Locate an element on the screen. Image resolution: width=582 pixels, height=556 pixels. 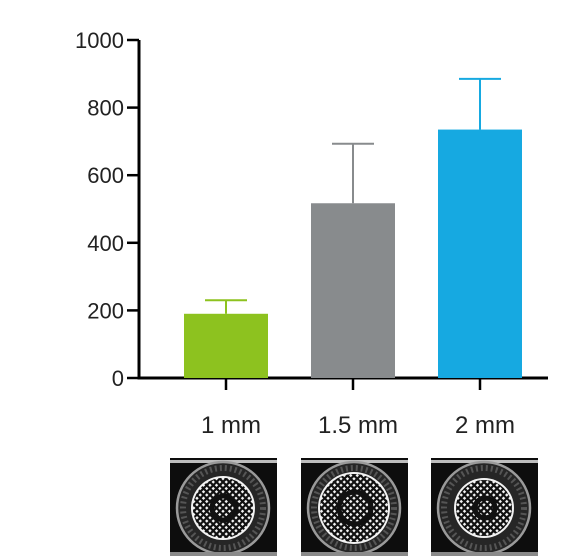
x-tick-label: 1.5 mm is located at coordinates (358, 425).